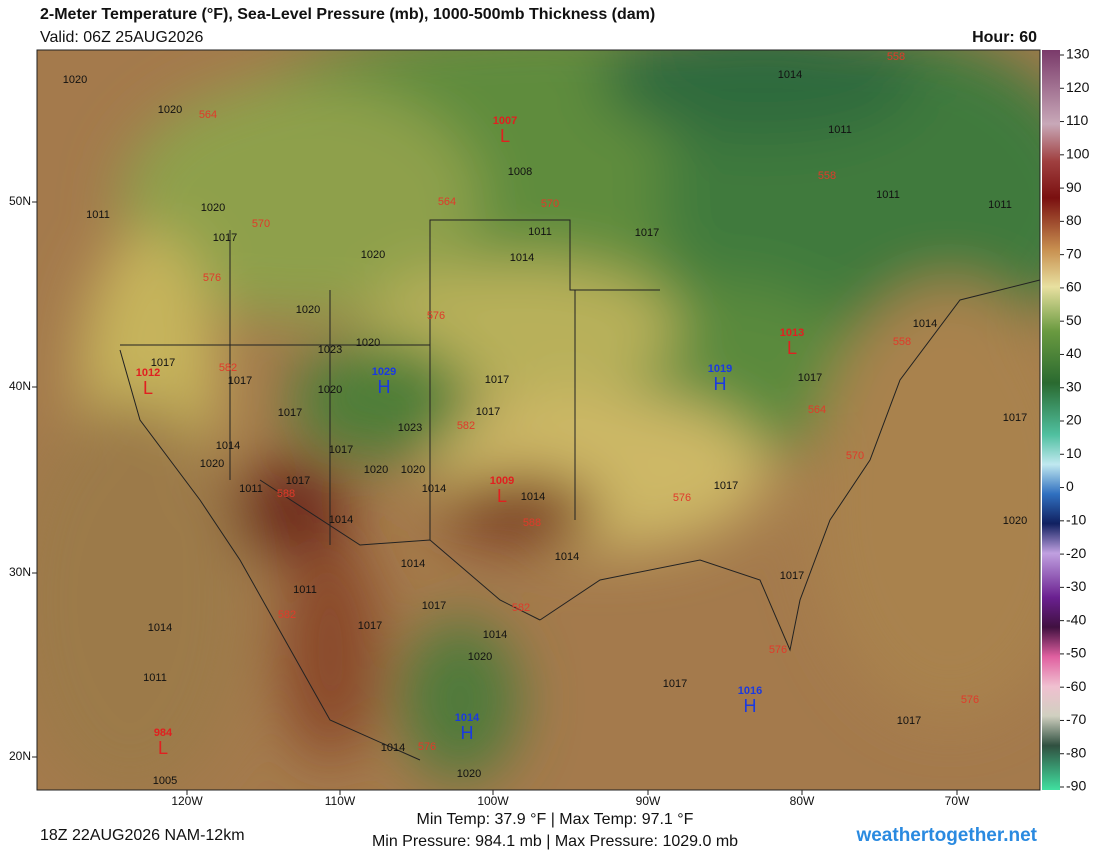 The image size is (1100, 850). I want to click on colorbar-label: 0, so click(1070, 486).